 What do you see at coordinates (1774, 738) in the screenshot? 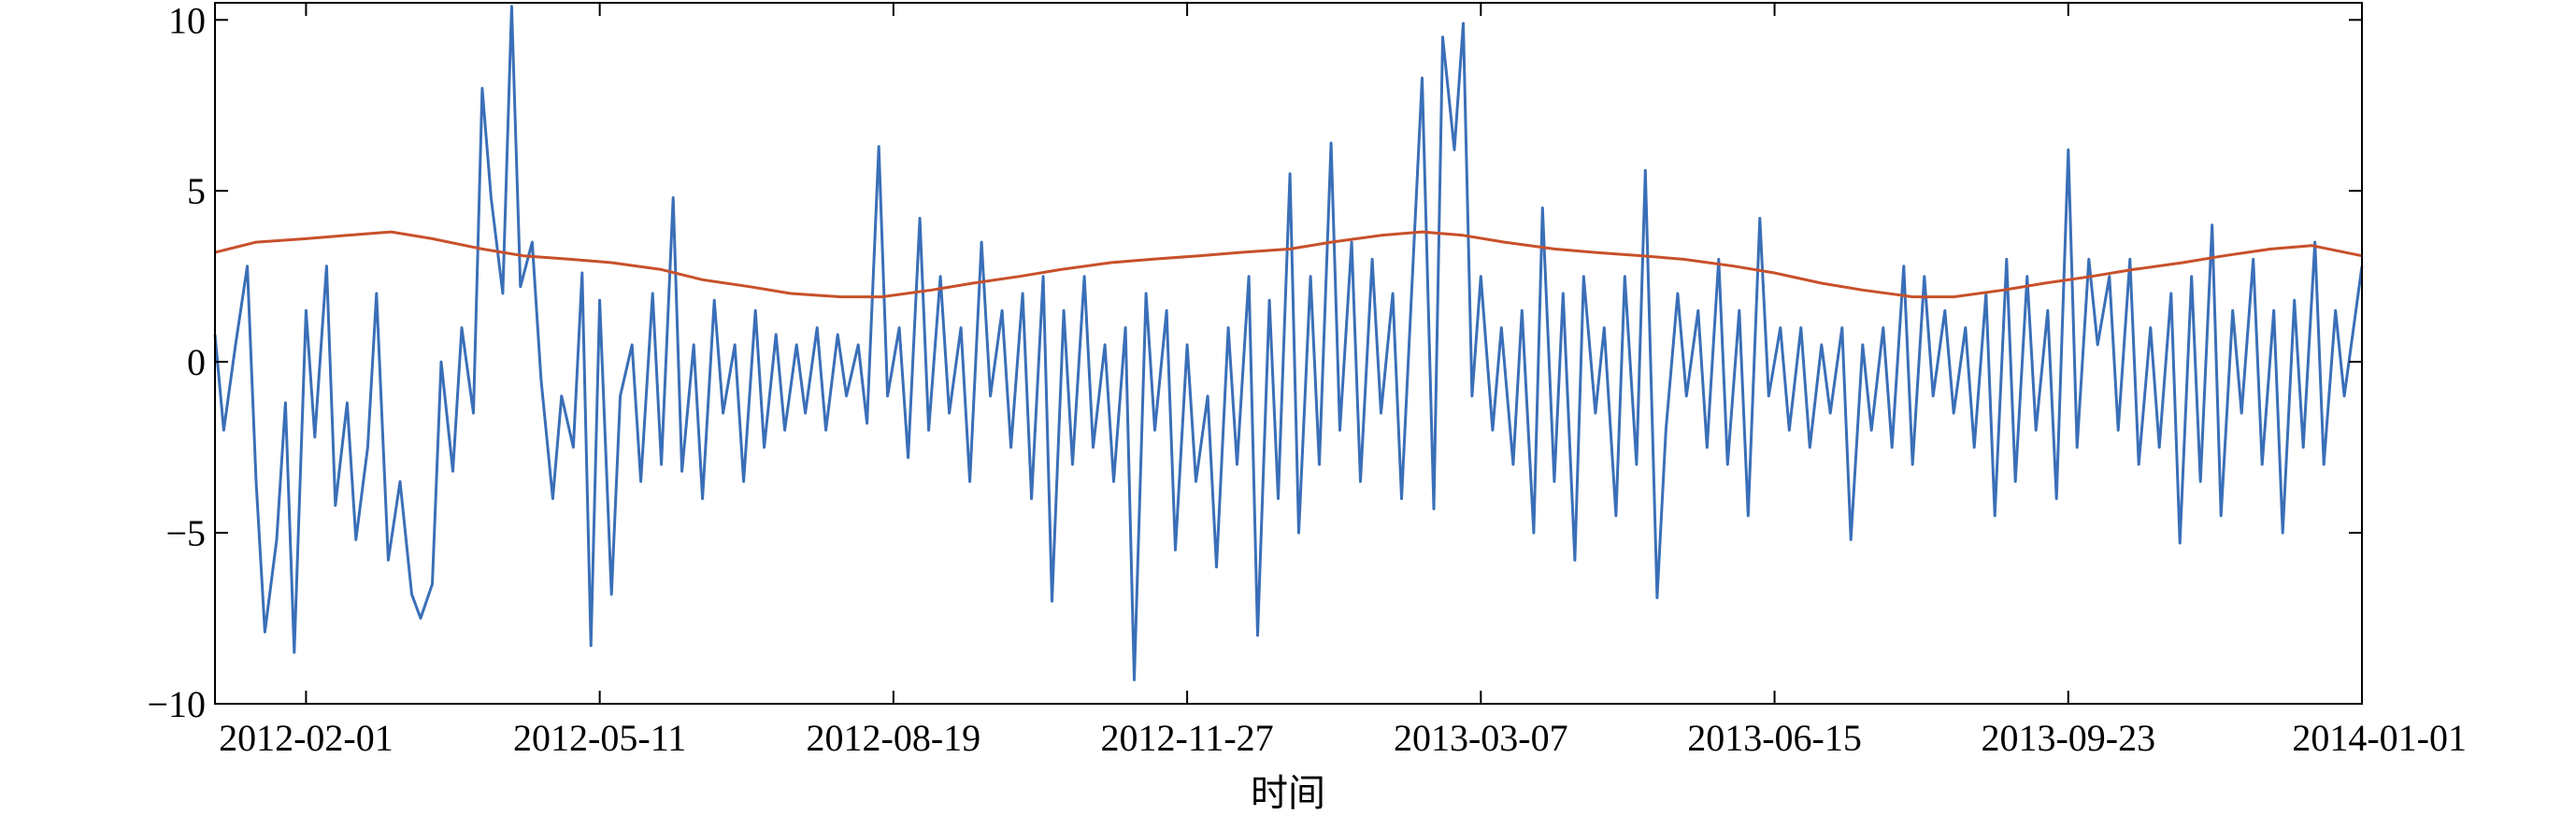
I see `x-tick-label: 2013-06-15` at bounding box center [1774, 738].